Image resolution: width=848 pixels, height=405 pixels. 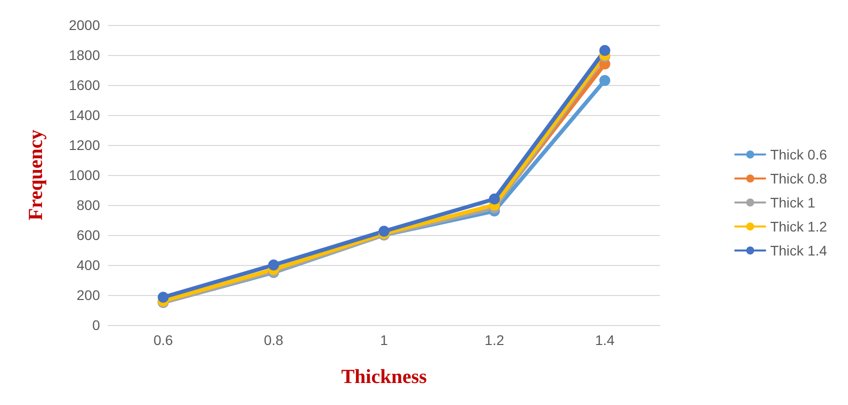 What do you see at coordinates (384, 340) in the screenshot?
I see `x-tick-label: 1` at bounding box center [384, 340].